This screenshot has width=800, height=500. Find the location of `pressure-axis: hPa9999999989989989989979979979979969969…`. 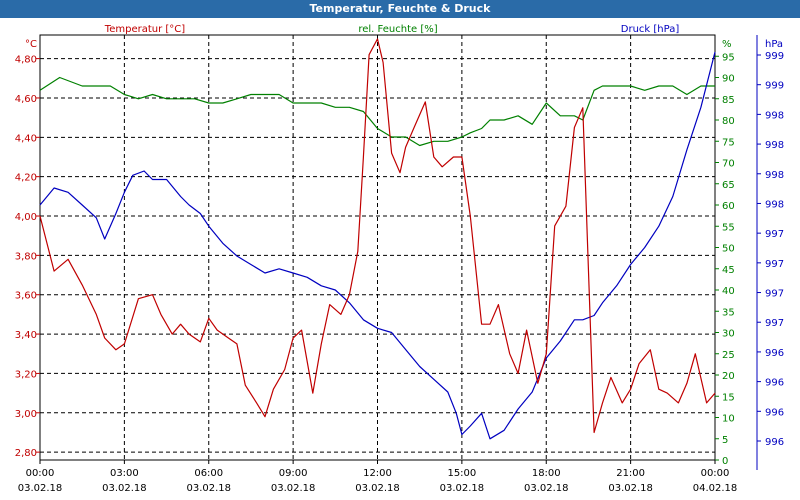

pressure-axis: hPa9999999989989989989979979979979969969… is located at coordinates (770, 252).